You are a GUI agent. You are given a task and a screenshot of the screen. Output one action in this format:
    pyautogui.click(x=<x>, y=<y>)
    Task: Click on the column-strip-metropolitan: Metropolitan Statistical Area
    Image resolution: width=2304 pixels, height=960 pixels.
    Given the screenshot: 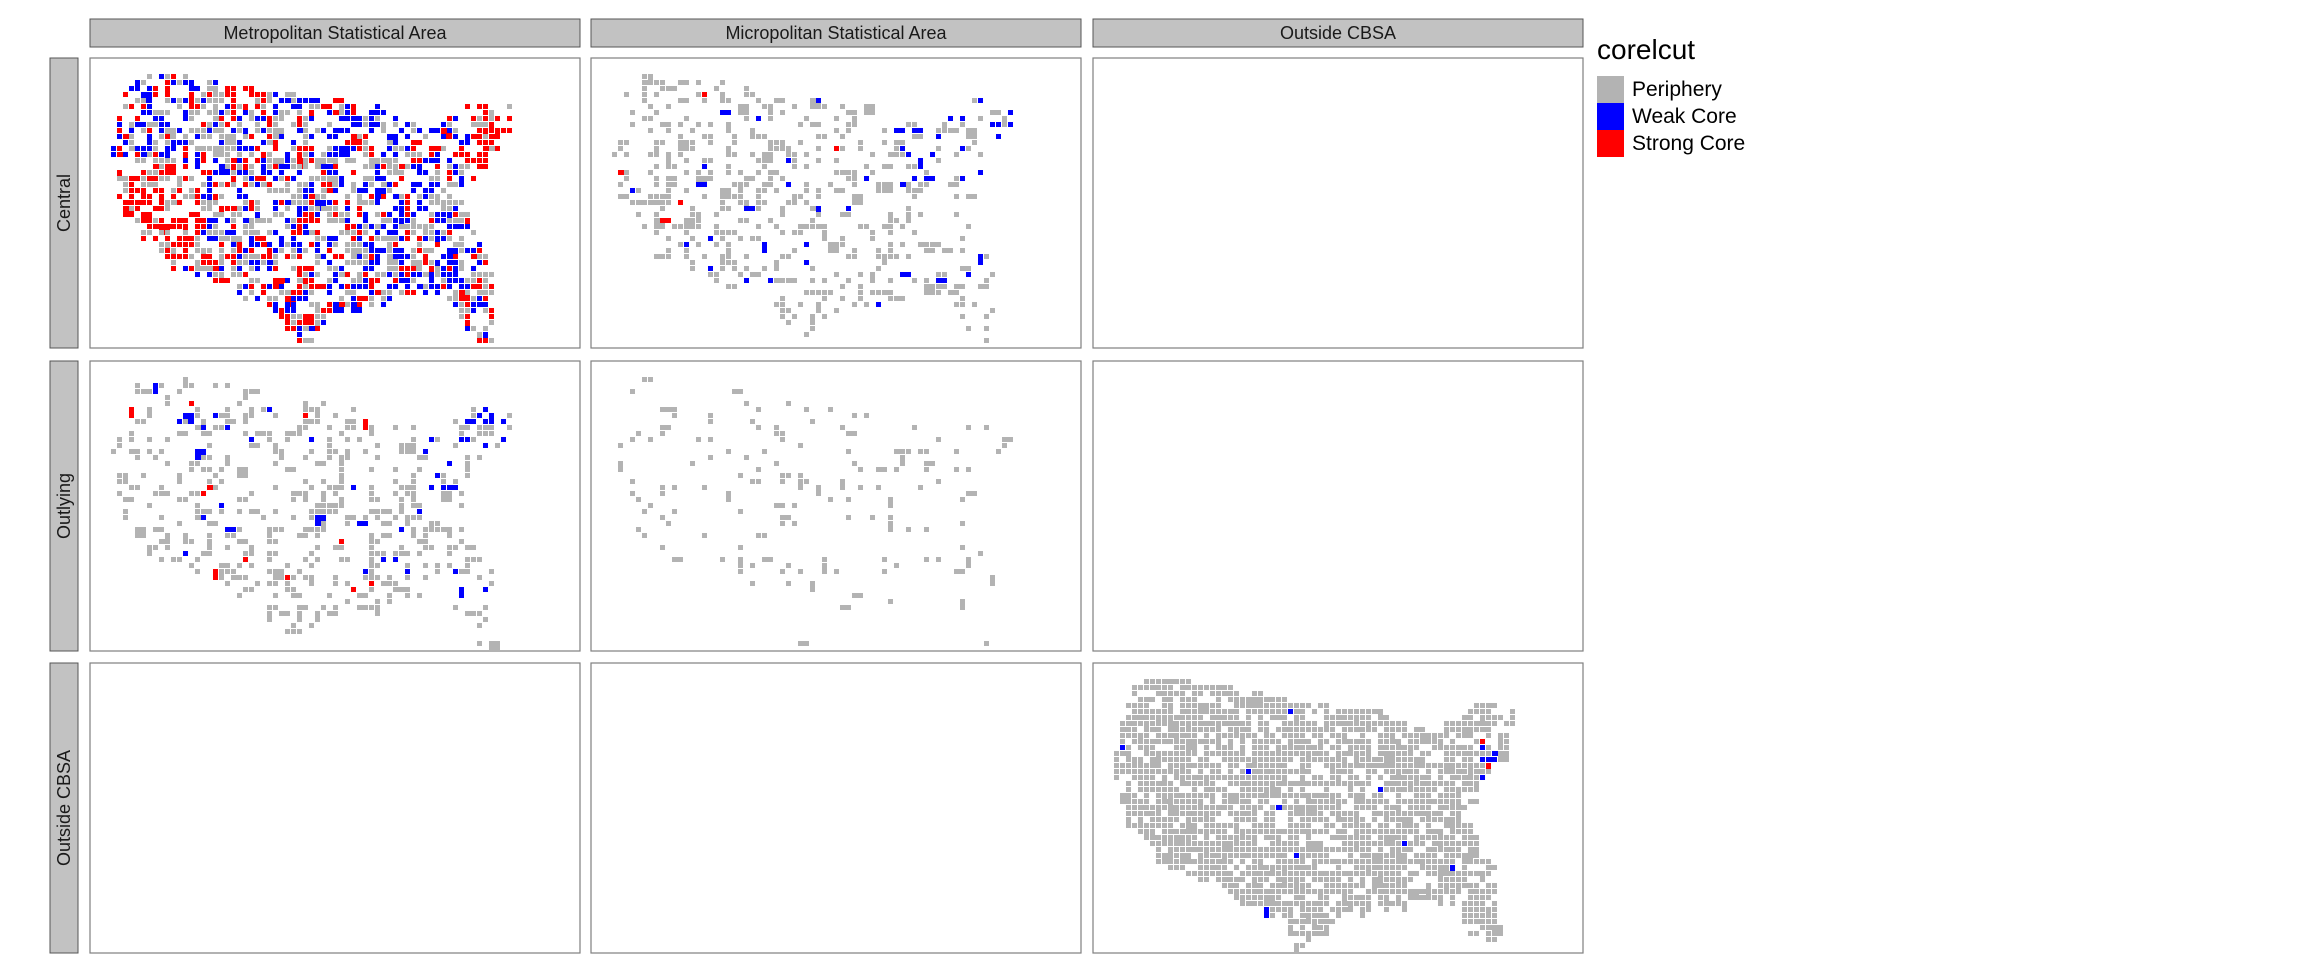 What is the action you would take?
    pyautogui.click(x=335, y=33)
    